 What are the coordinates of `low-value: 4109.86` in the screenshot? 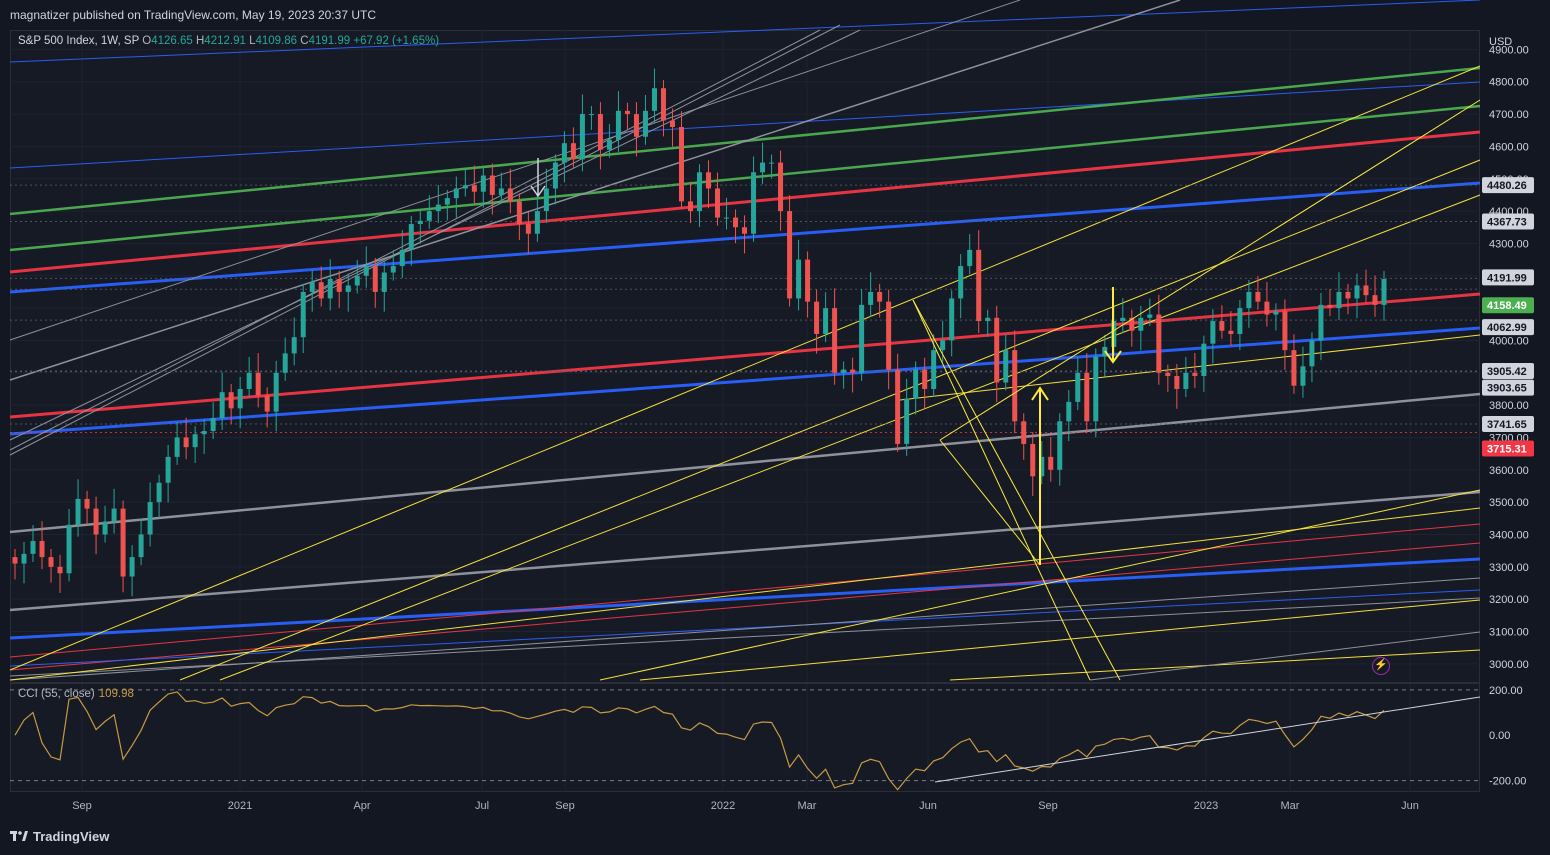 It's located at (276, 41).